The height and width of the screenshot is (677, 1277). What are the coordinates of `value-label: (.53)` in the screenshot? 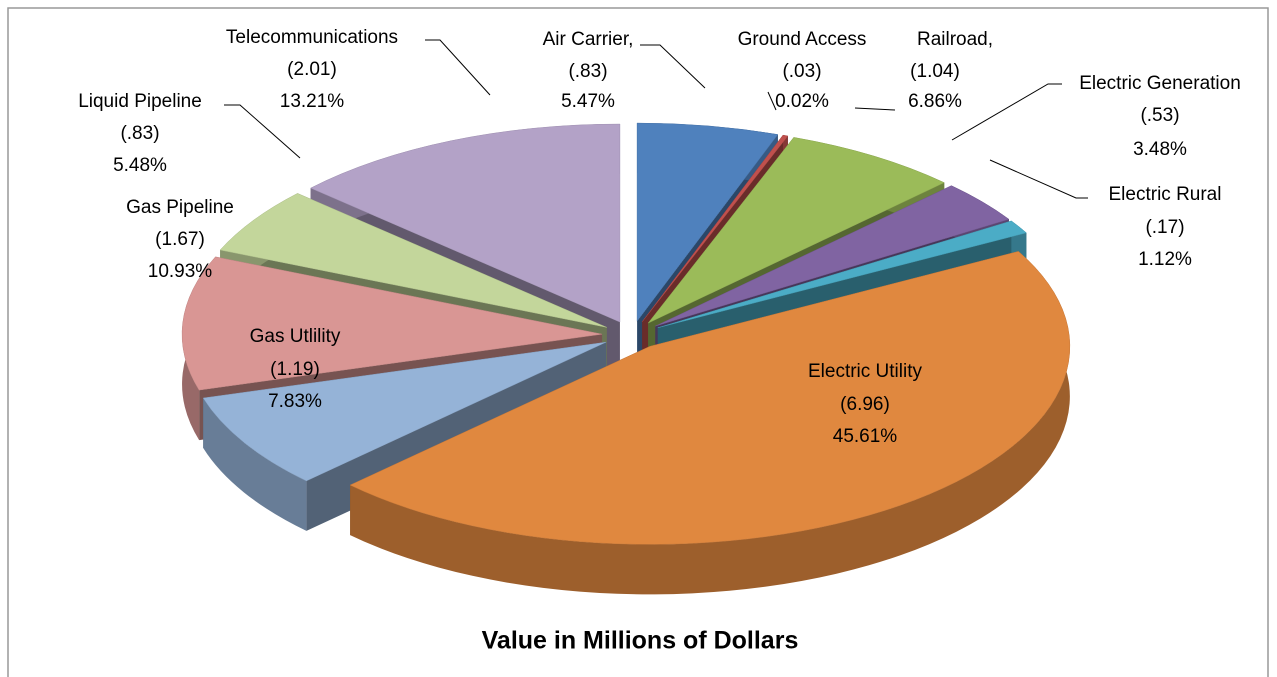 It's located at (1159, 115).